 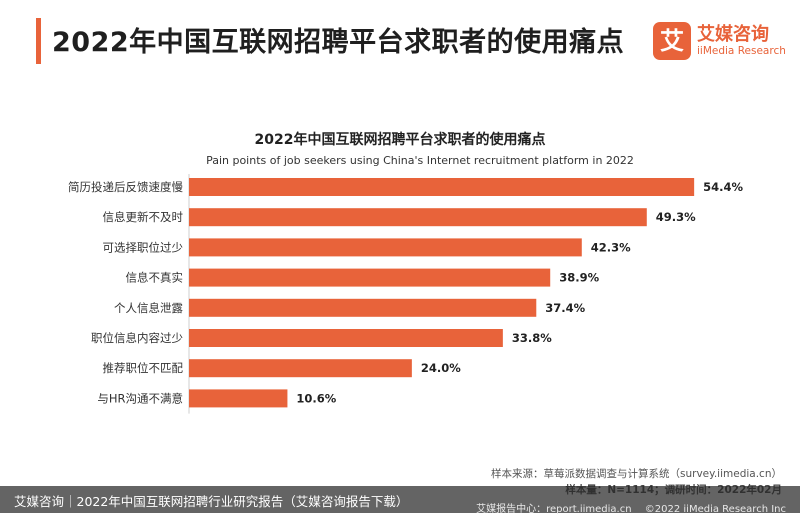 What do you see at coordinates (143, 217) in the screenshot?
I see `category-label: 信息更新不及时` at bounding box center [143, 217].